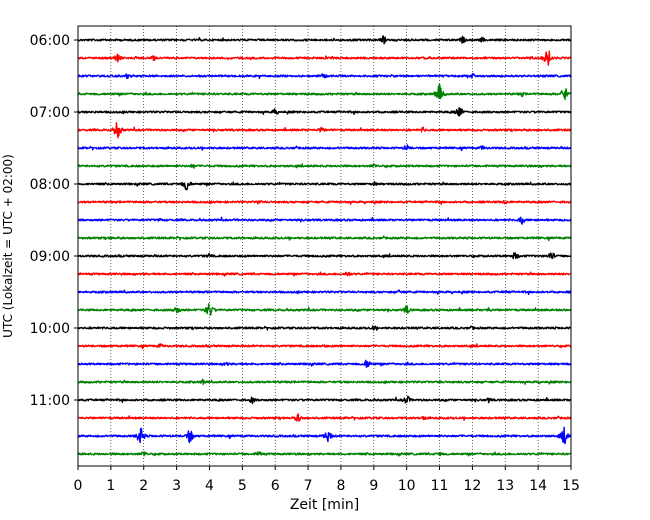 This screenshot has width=650, height=520. Describe the element at coordinates (50, 185) in the screenshot. I see `y-tick-label: 08:00` at that location.